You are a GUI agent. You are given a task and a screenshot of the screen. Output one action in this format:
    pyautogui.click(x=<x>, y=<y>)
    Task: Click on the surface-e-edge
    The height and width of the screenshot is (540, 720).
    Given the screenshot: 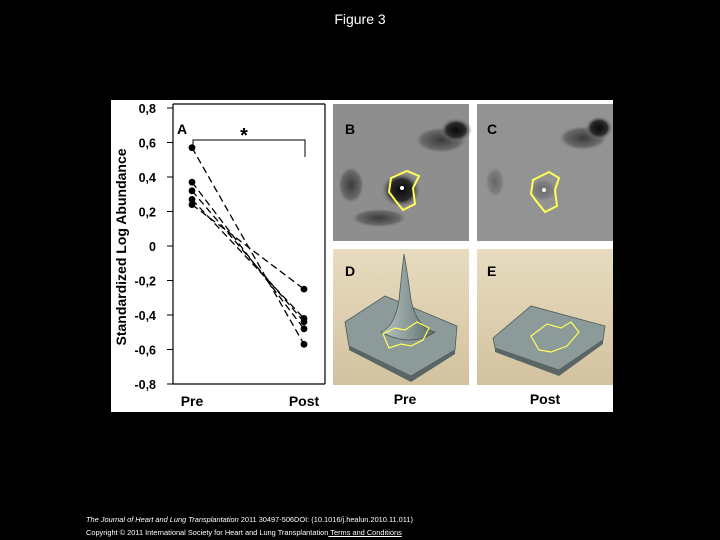 What is the action you would take?
    pyautogui.click(x=549, y=358)
    